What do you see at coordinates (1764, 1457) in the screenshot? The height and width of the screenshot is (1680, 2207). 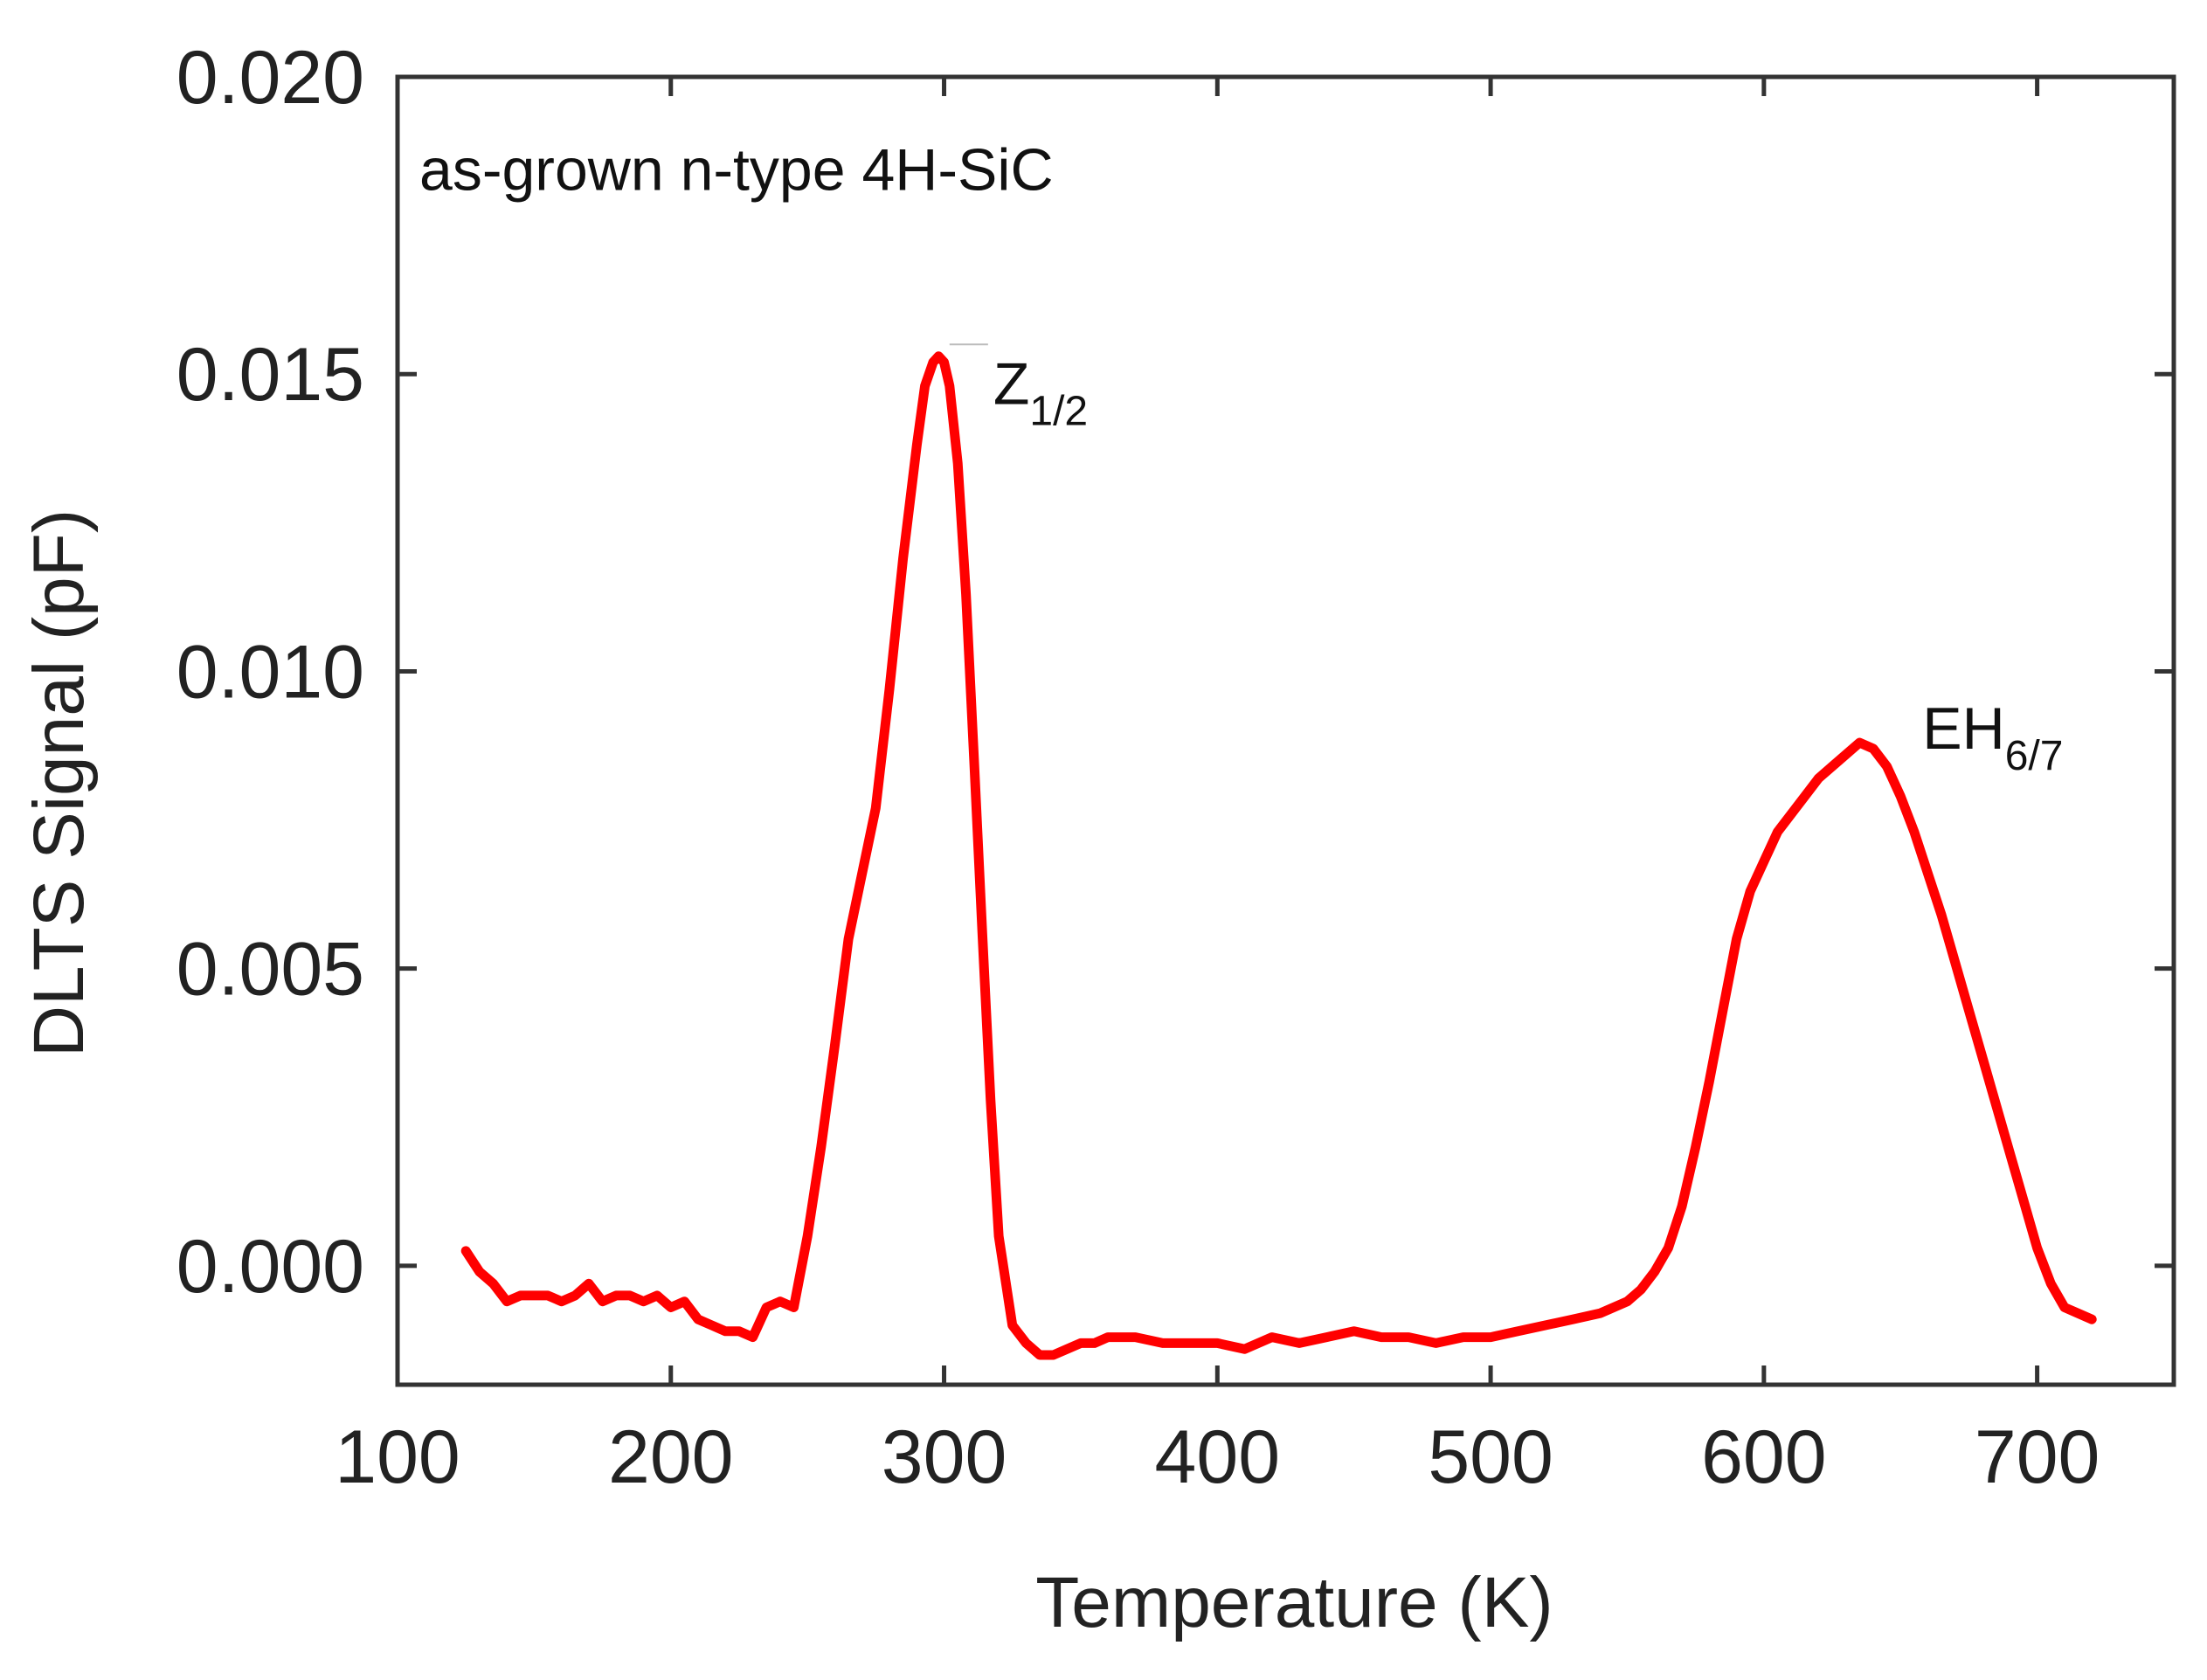 I see `x-tick-label: 600` at bounding box center [1764, 1457].